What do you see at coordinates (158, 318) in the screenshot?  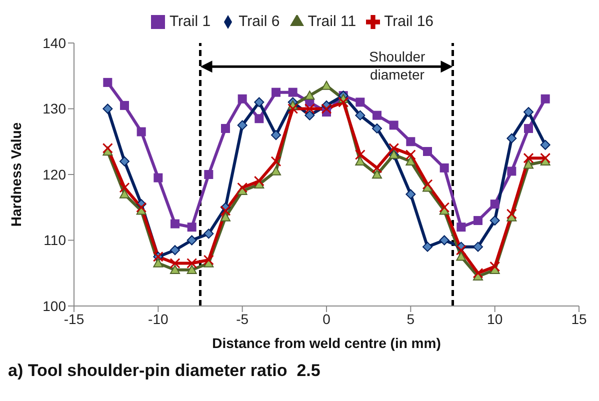 I see `x-tick-label: -10` at bounding box center [158, 318].